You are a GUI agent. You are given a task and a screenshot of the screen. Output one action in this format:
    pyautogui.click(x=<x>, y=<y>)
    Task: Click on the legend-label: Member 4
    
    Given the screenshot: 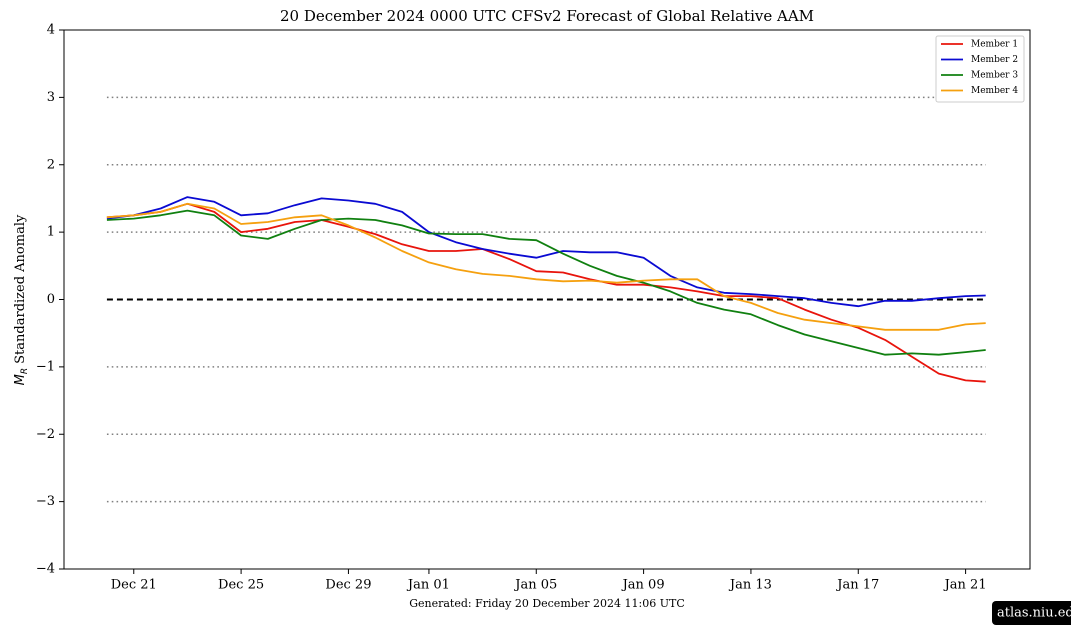 What is the action you would take?
    pyautogui.click(x=994, y=91)
    